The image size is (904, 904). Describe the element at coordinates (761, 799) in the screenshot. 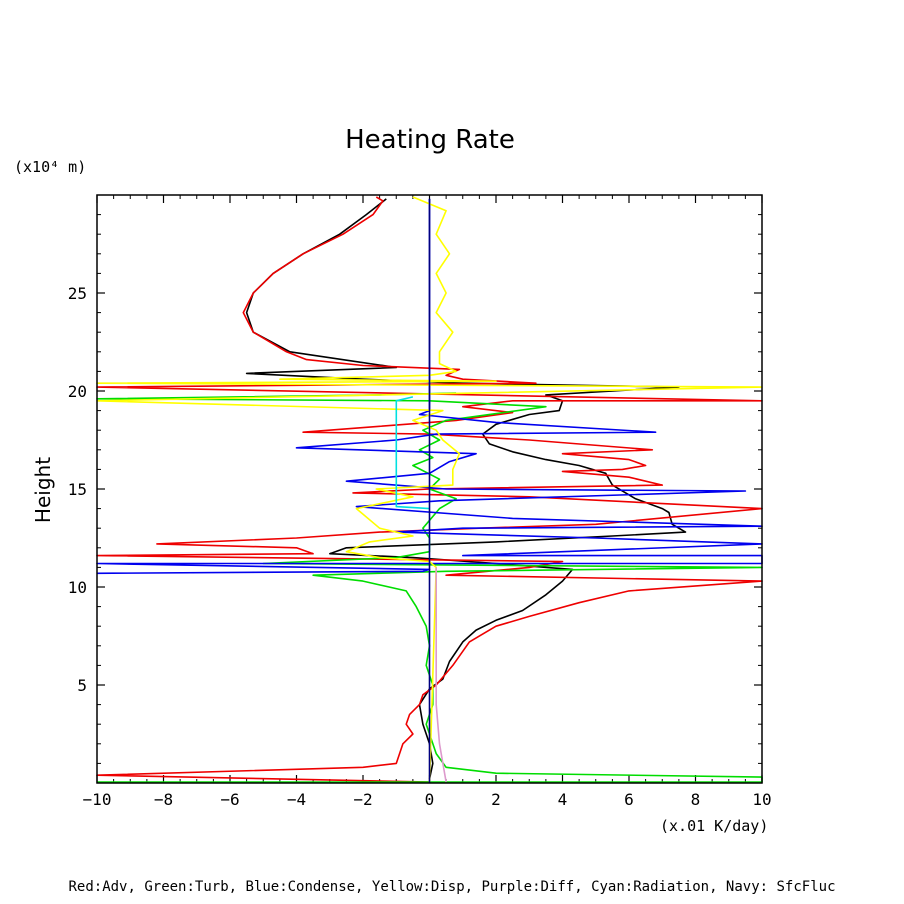

I see `x-tick-label: 10` at that location.